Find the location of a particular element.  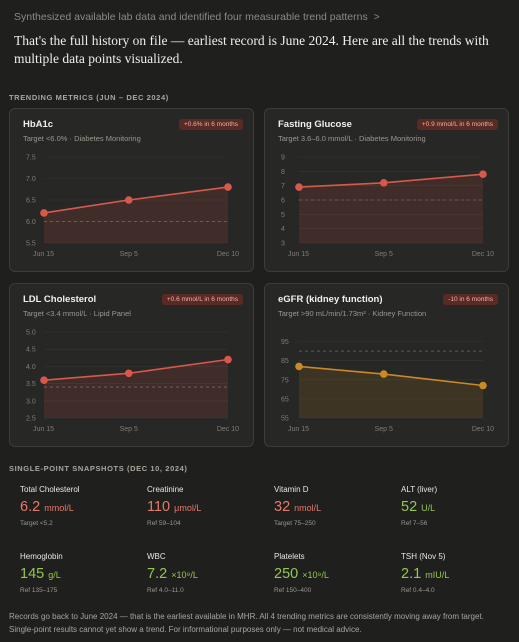

snapshot-unit: g/L is located at coordinates (54, 575).